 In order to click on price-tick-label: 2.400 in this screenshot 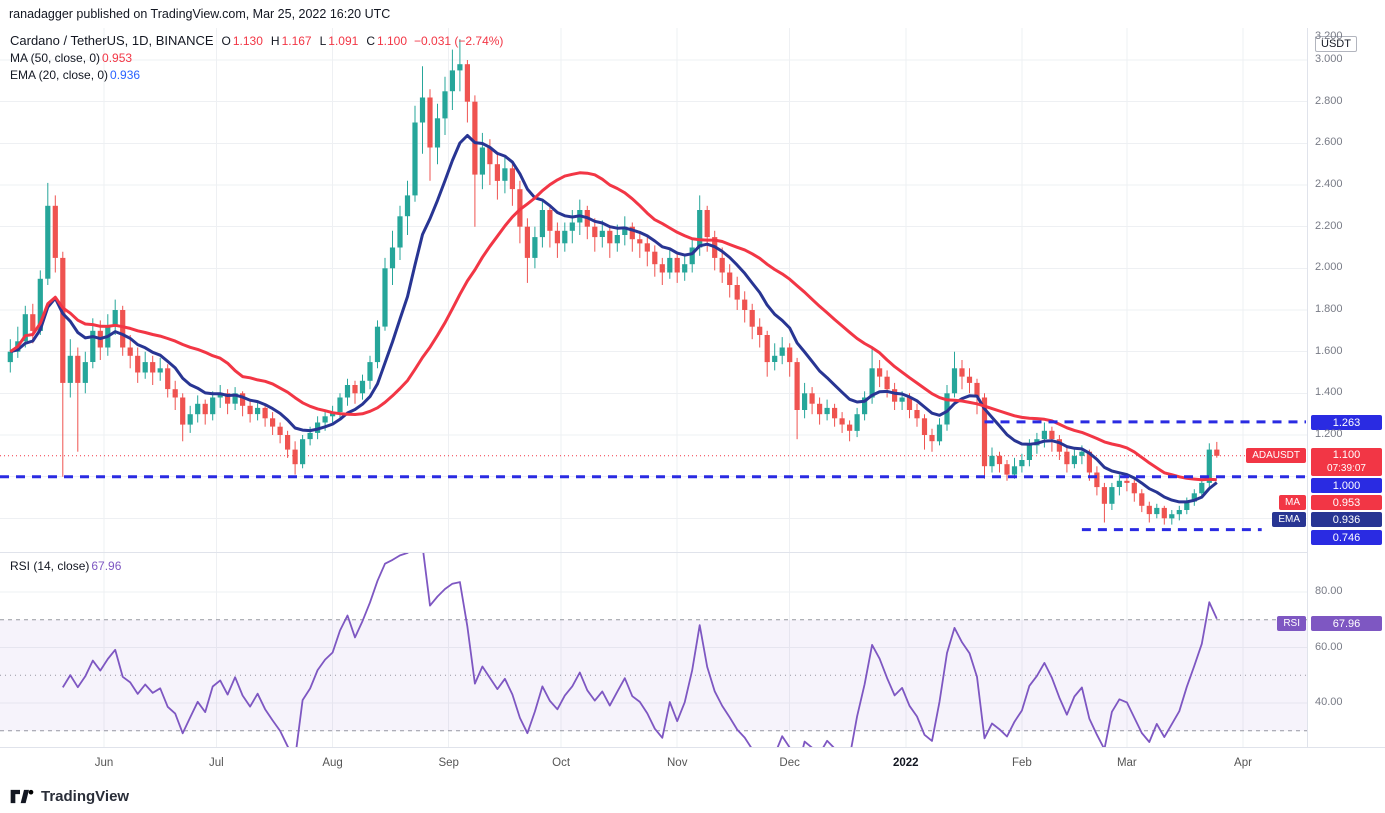, I will do `click(1329, 184)`.